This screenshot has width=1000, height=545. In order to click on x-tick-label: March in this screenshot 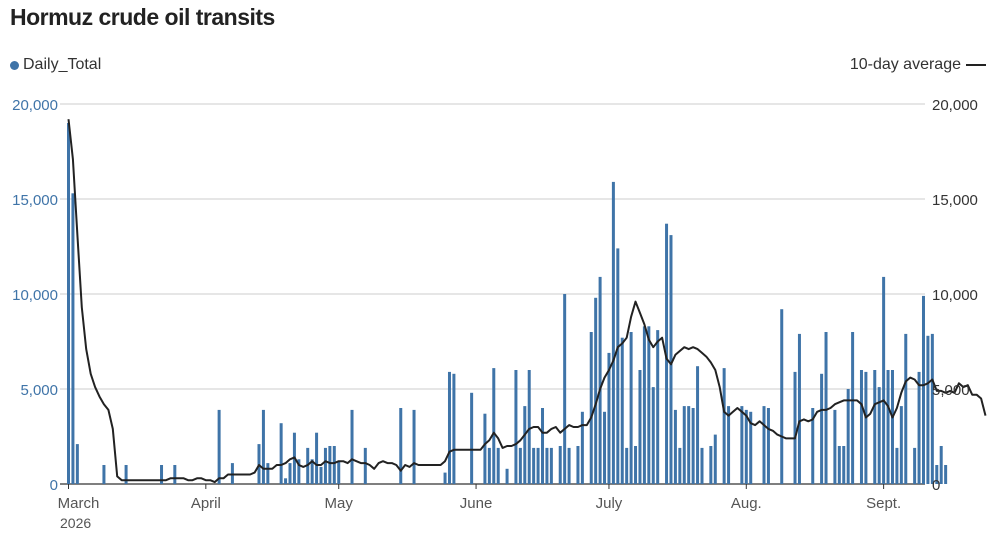, I will do `click(79, 503)`.